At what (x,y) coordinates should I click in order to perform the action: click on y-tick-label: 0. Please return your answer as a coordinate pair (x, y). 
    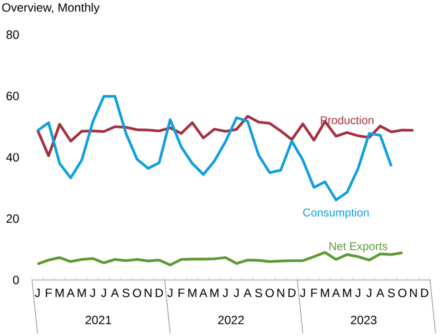
    Looking at the image, I should click on (16, 280).